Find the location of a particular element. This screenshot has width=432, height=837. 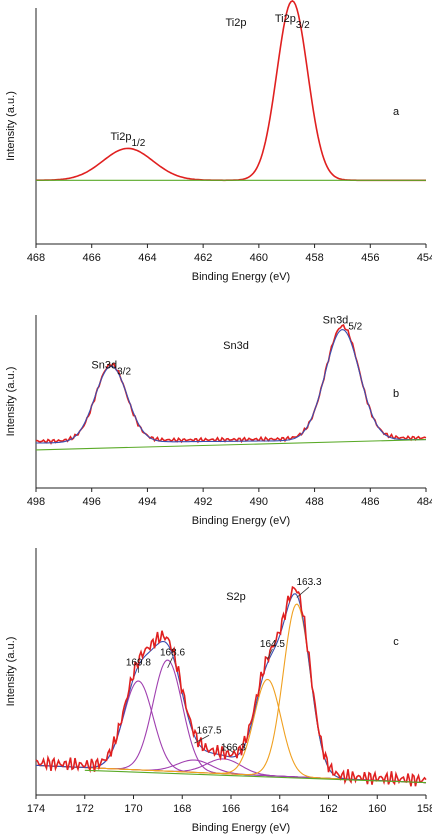

panel-title: Sn3d is located at coordinates (236, 346).